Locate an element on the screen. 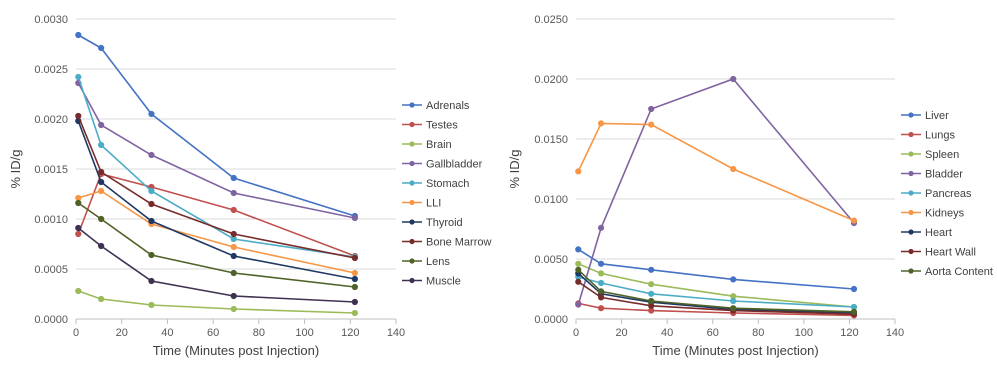 This screenshot has height=365, width=997. data-point-lungs is located at coordinates (601, 308).